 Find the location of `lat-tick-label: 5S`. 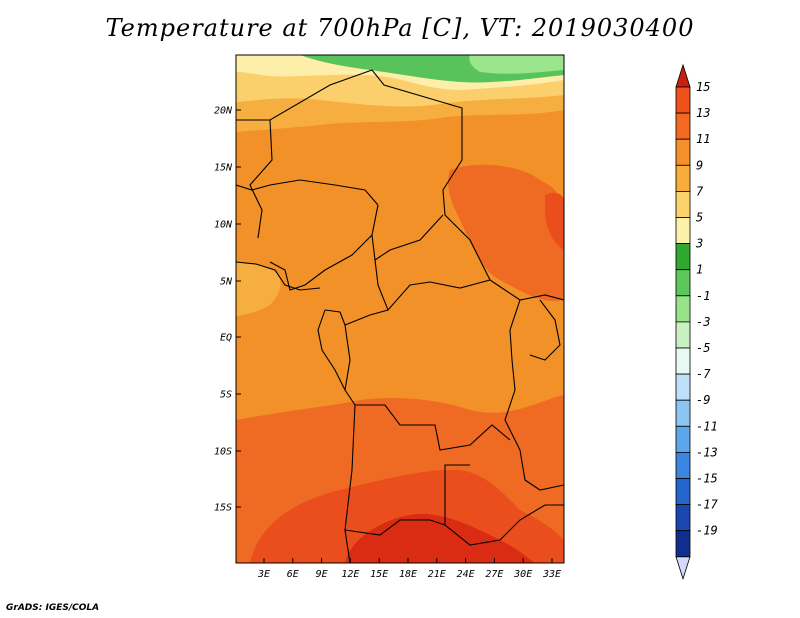

lat-tick-label: 5S is located at coordinates (226, 395).